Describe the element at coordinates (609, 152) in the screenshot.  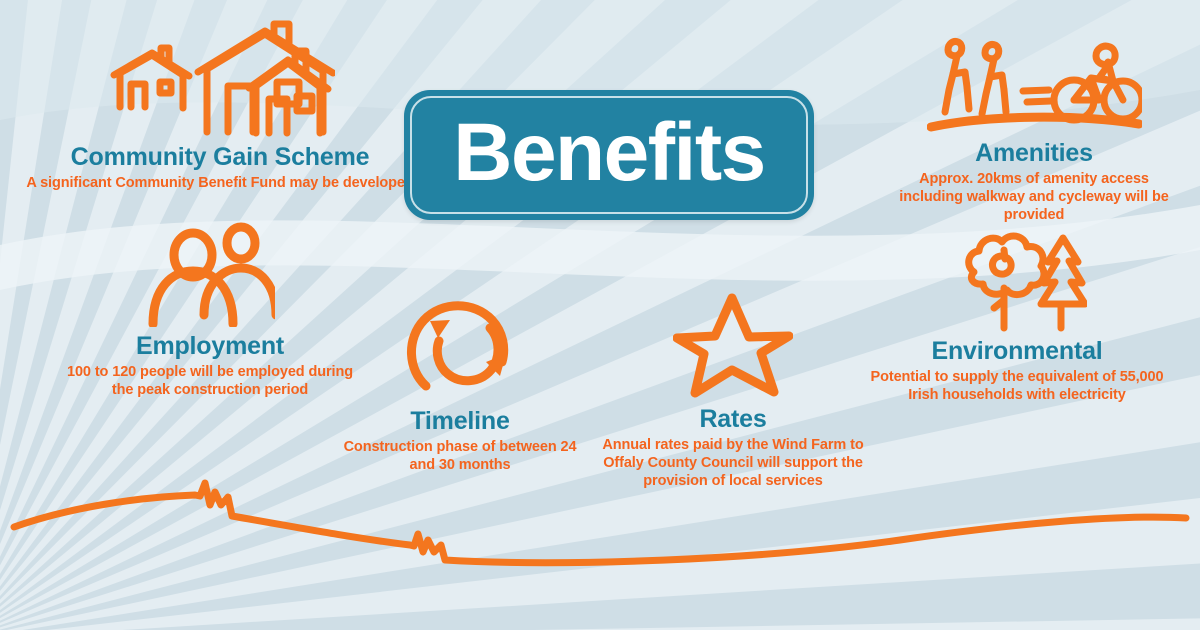
I see `benefits-badge-label: Benefits` at that location.